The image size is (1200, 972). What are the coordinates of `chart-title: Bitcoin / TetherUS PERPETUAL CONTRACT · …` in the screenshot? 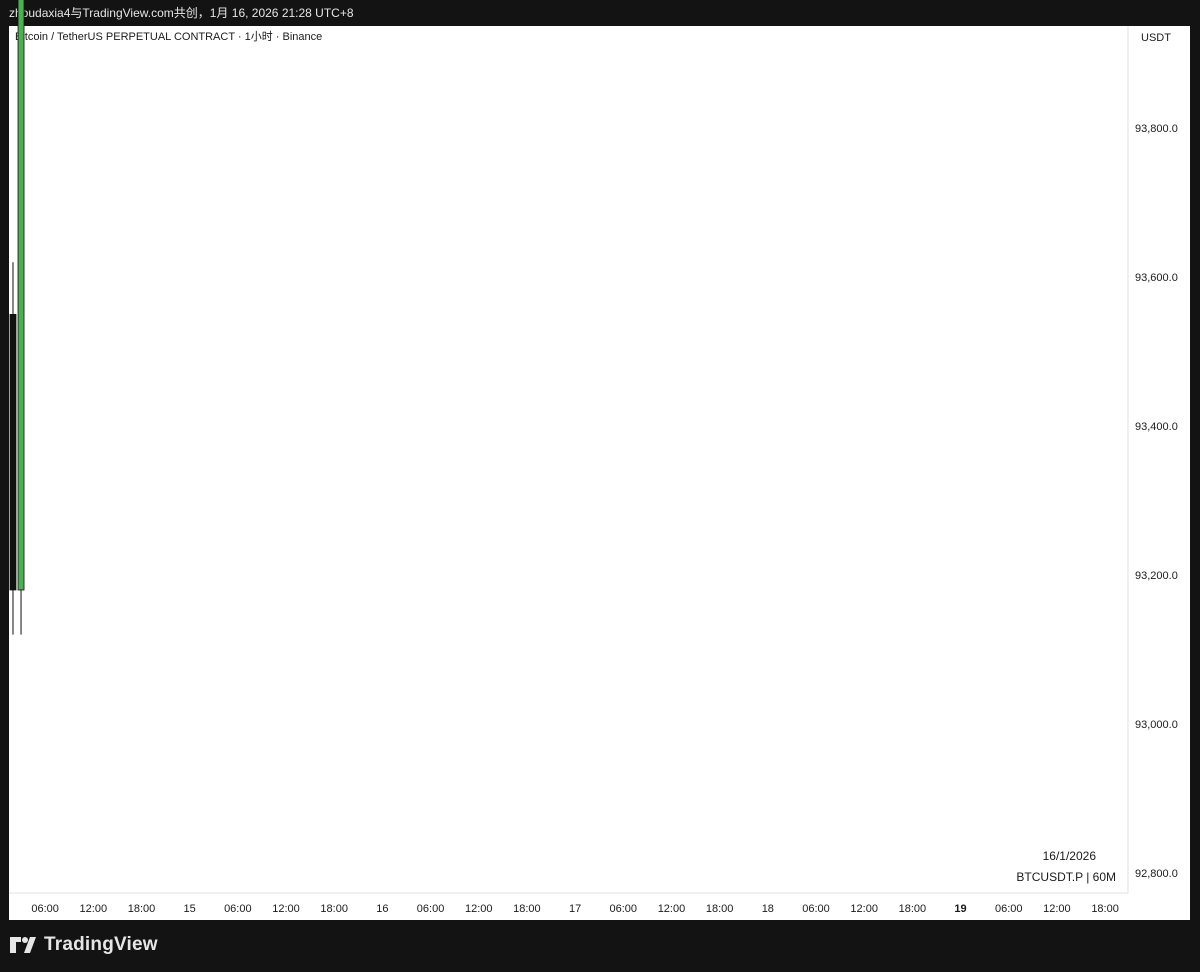 It's located at (168, 36).